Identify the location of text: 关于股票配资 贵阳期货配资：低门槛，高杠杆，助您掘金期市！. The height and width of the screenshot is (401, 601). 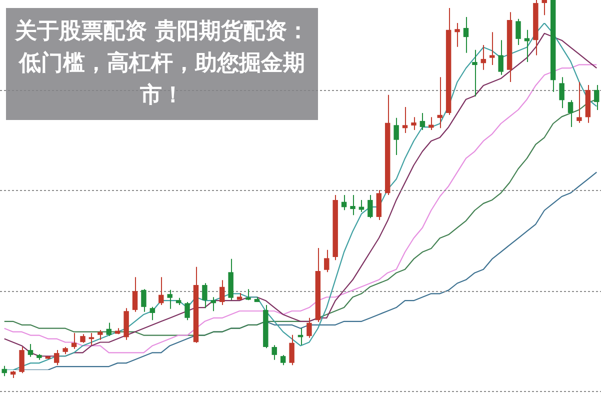
(162, 64).